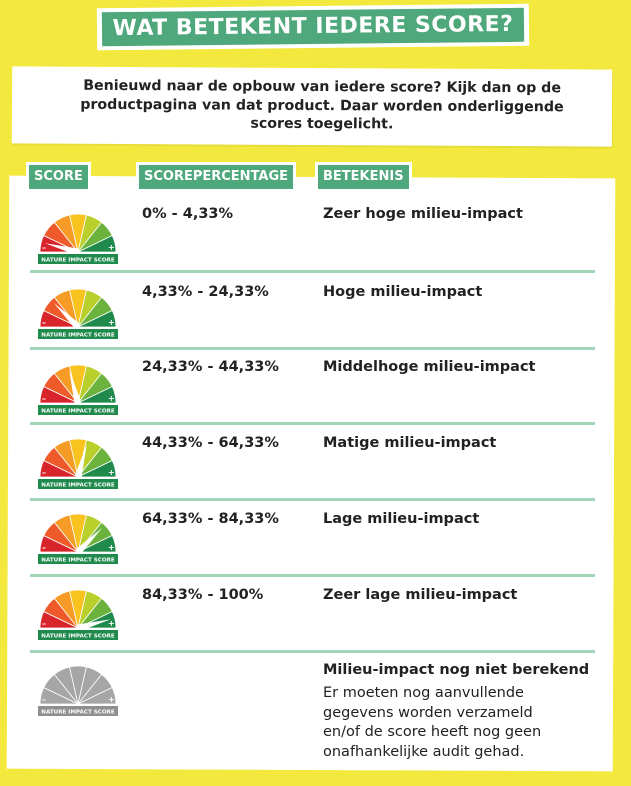 The width and height of the screenshot is (631, 786). I want to click on score-meaning: Milieu-impact nog niet berekend, so click(456, 670).